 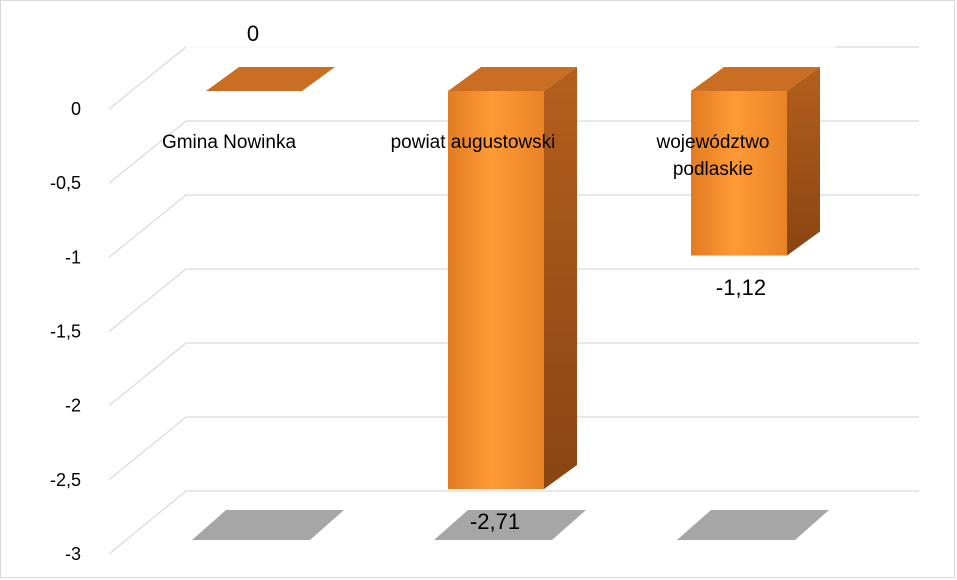 I want to click on category-label: powiat augustowski, so click(x=473, y=142).